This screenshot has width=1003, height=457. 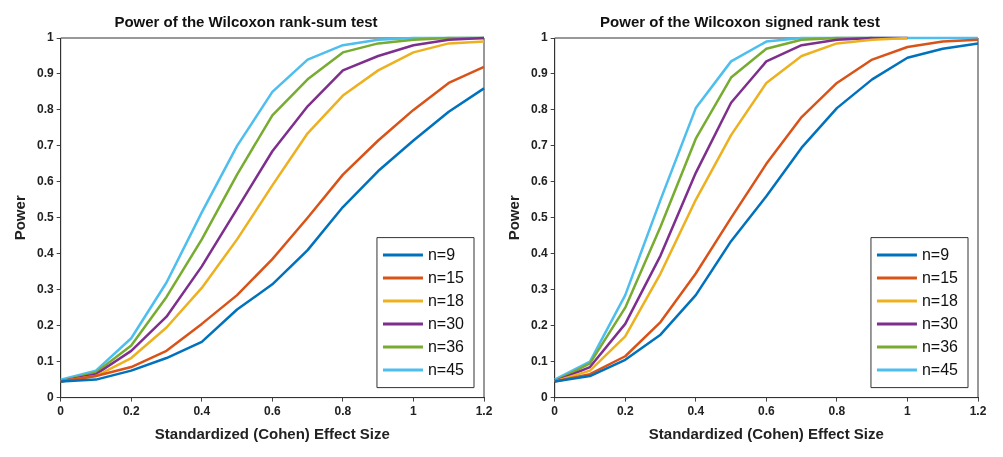 I want to click on chart-title: Power of the Wilcoxon signed rank test, so click(x=740, y=22).